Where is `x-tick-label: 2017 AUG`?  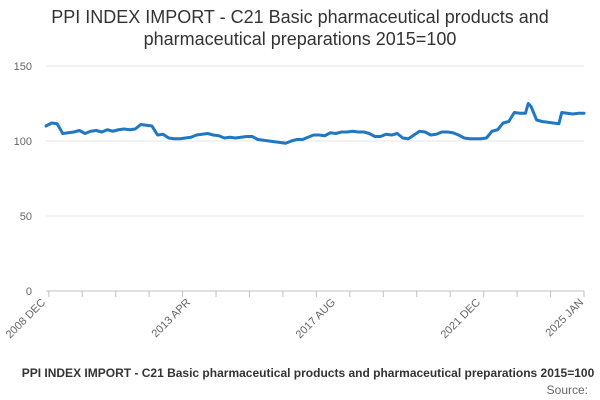
x-tick-label: 2017 AUG is located at coordinates (316, 319).